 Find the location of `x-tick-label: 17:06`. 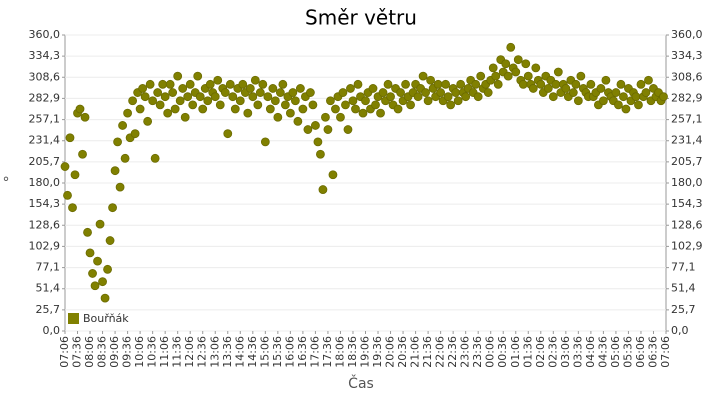

x-tick-label: 17:06 is located at coordinates (314, 352).